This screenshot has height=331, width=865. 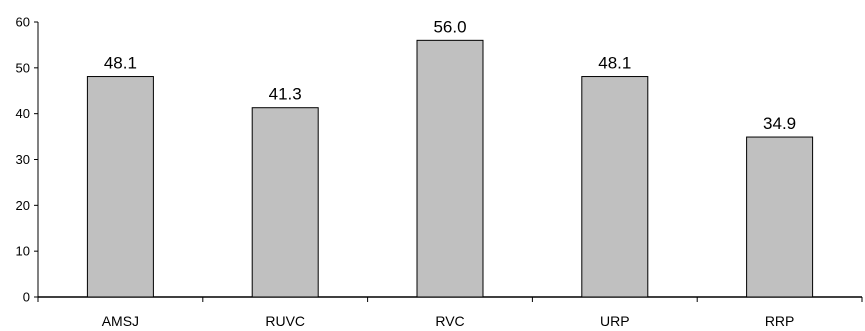 I want to click on data-label: 41.3, so click(x=285, y=94).